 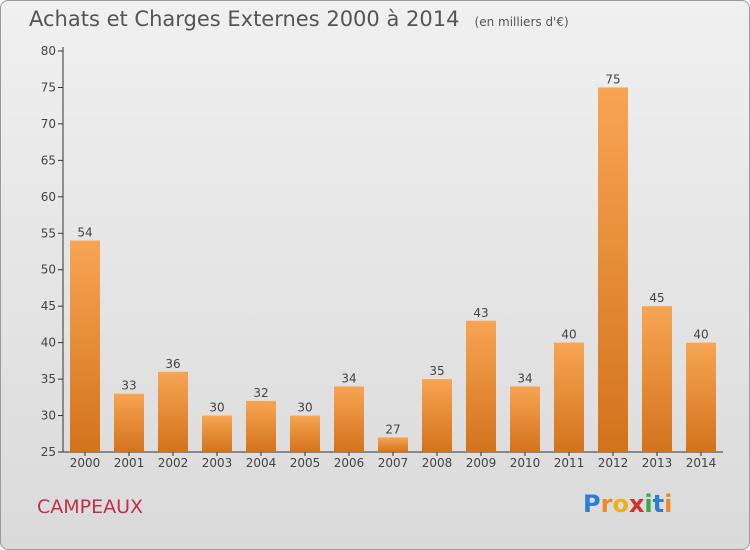 What do you see at coordinates (128, 386) in the screenshot?
I see `data-label: 33` at bounding box center [128, 386].